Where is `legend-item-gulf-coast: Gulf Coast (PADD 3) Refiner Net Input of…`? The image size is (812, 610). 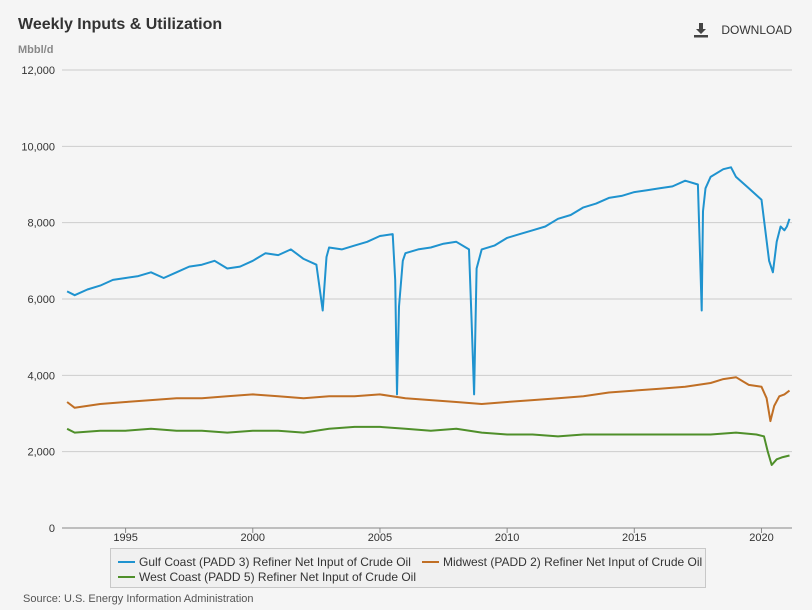
legend-item-gulf-coast: Gulf Coast (PADD 3) Refiner Net Input of… is located at coordinates (264, 562).